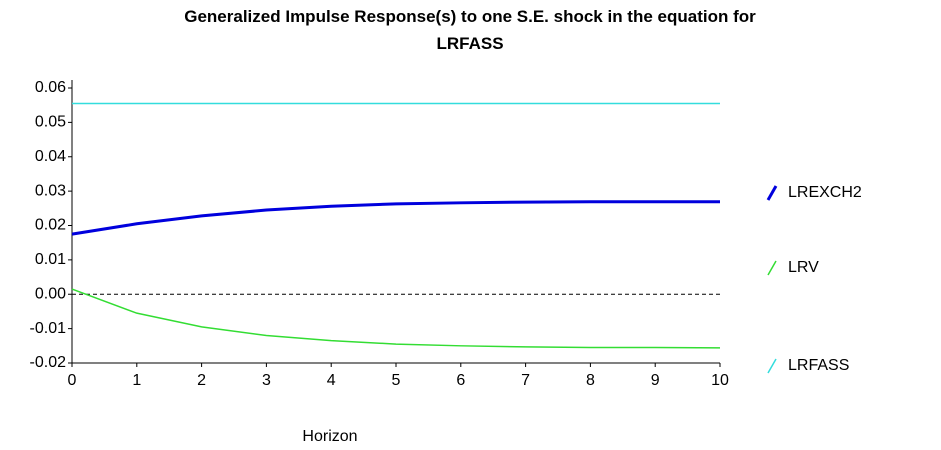 The width and height of the screenshot is (941, 450). What do you see at coordinates (50, 293) in the screenshot?
I see `y-tick-label: 0.00` at bounding box center [50, 293].